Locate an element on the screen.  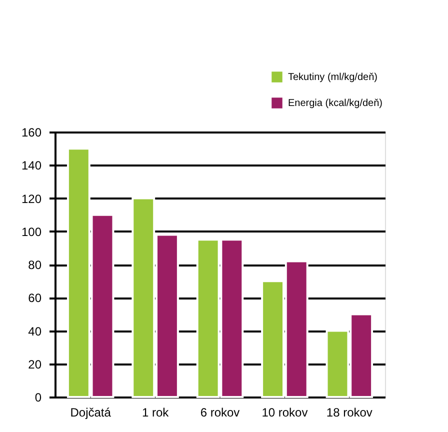
legend-label: Energia (kcal/kg/deň) is located at coordinates (335, 103).